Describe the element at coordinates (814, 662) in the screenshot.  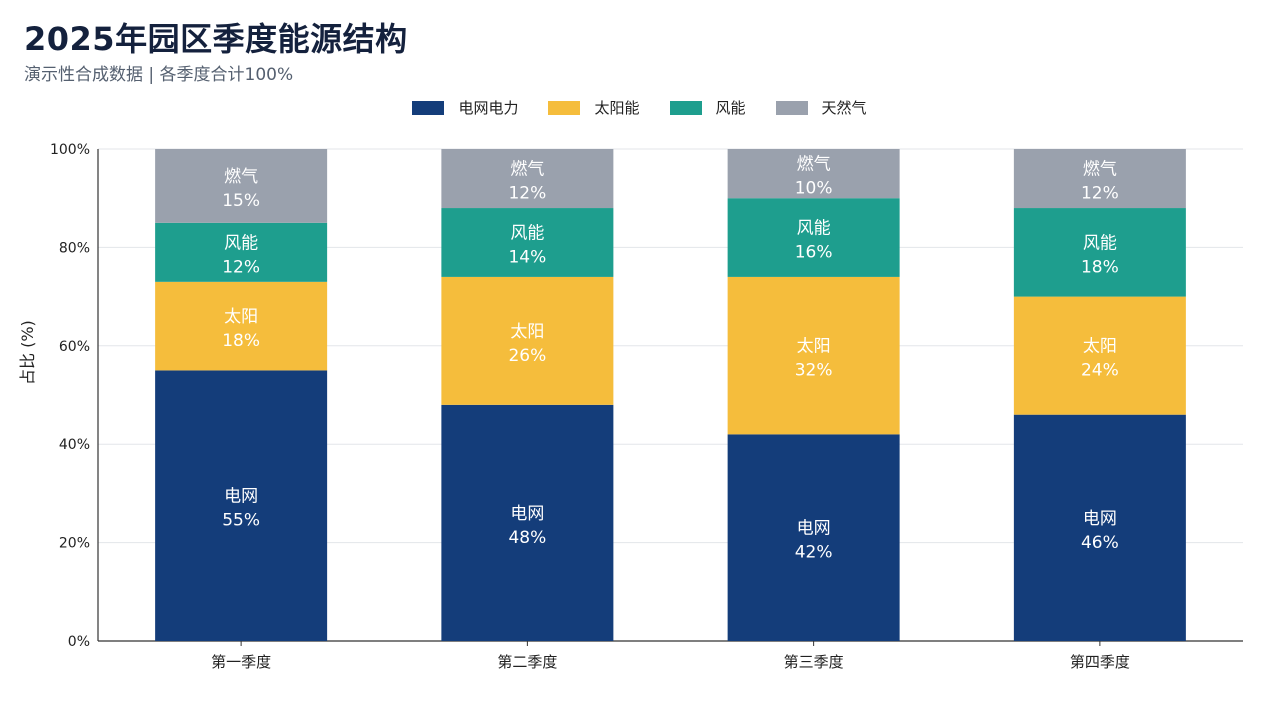
I see `x-tick-label: 第三季度` at that location.